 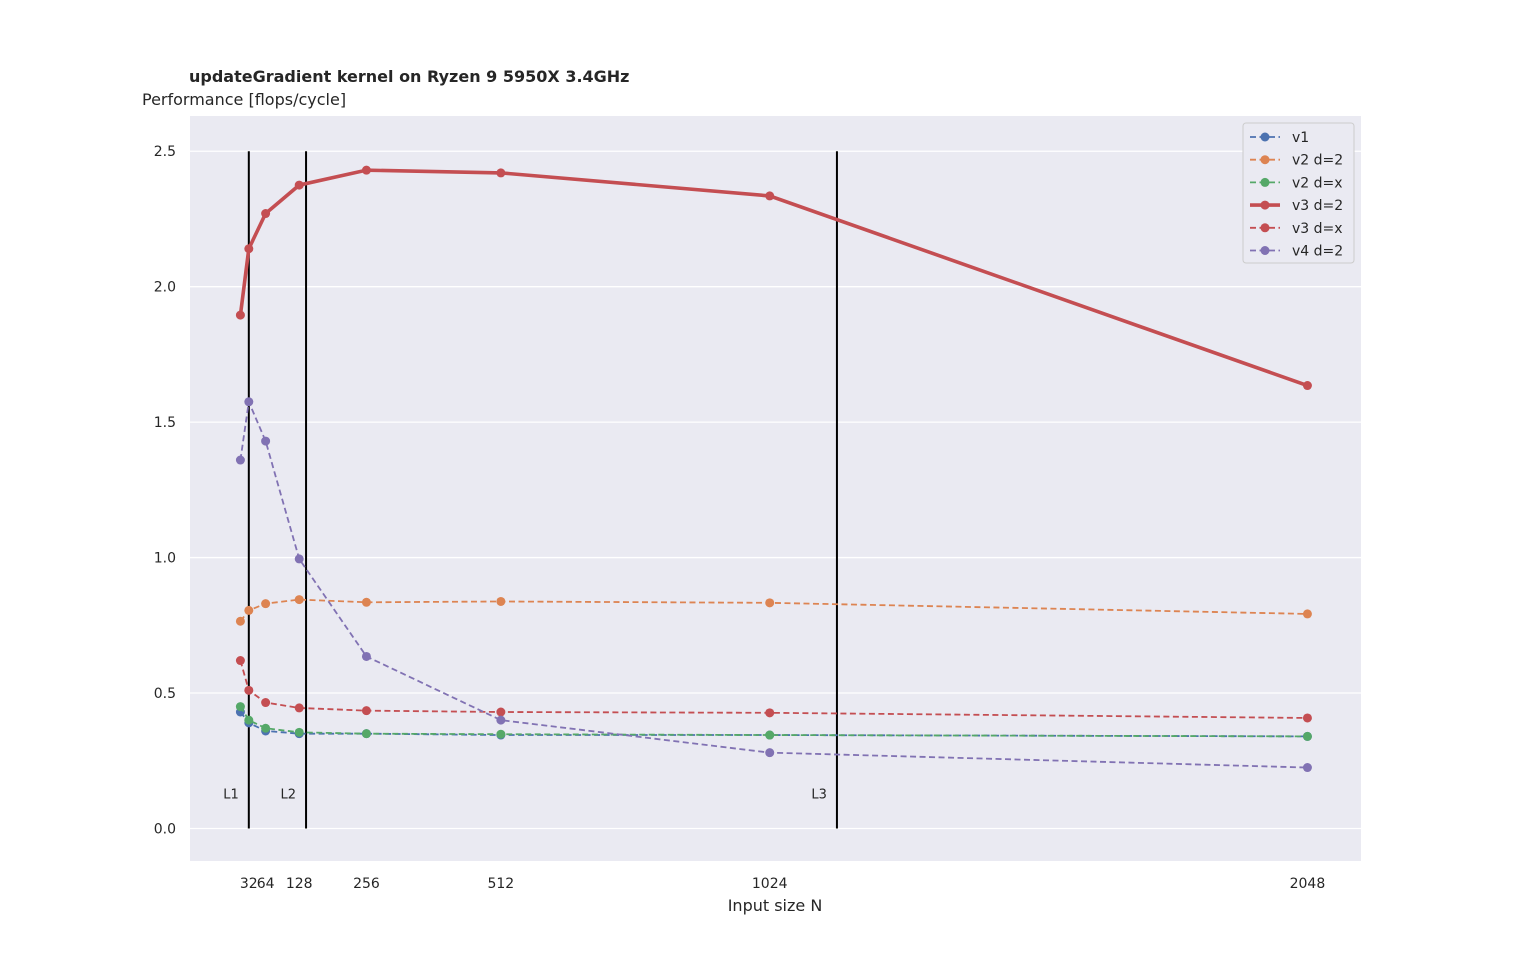 What do you see at coordinates (165, 829) in the screenshot?
I see `y-tick-label: 0.0` at bounding box center [165, 829].